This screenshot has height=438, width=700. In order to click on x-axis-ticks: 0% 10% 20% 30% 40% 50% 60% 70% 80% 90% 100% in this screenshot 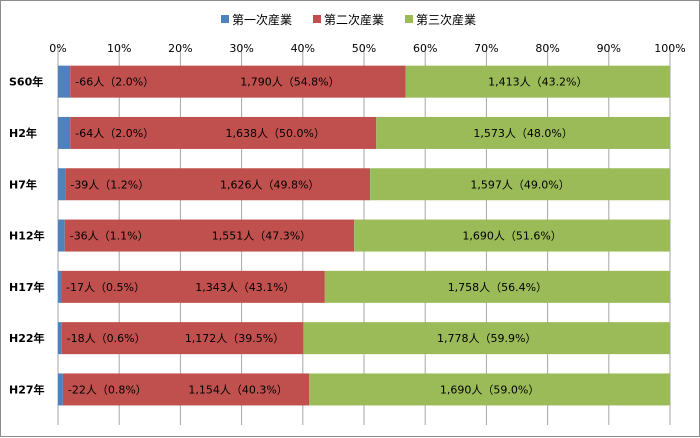, I will do `click(367, 48)`.